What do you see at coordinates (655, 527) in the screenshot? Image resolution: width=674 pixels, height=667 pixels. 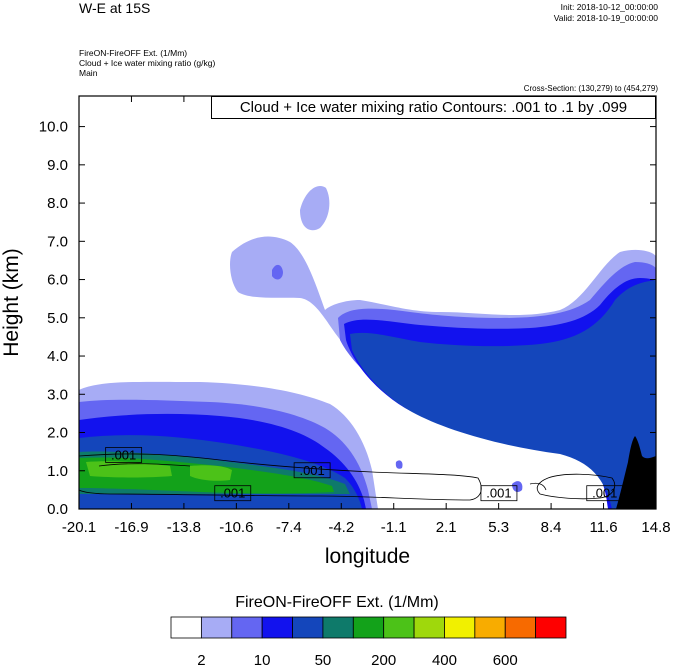 I see `x-tick-label: 14.8` at bounding box center [655, 527].